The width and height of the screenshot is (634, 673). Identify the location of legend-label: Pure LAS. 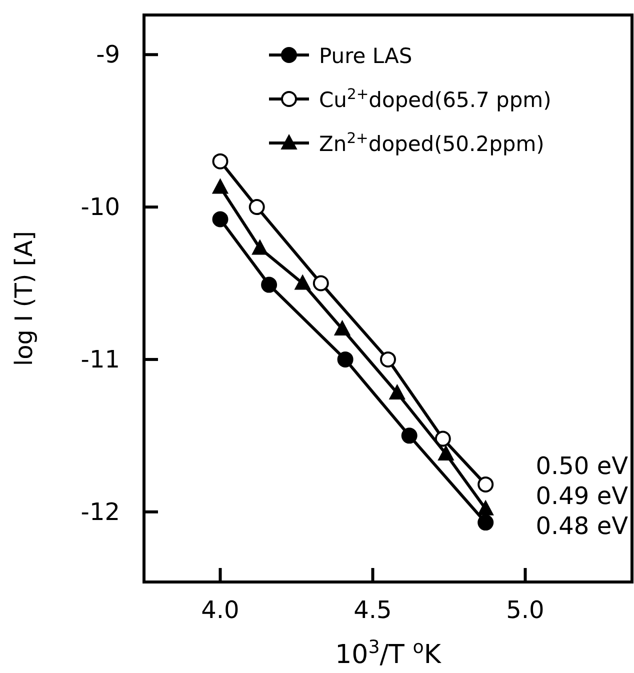
(365, 56).